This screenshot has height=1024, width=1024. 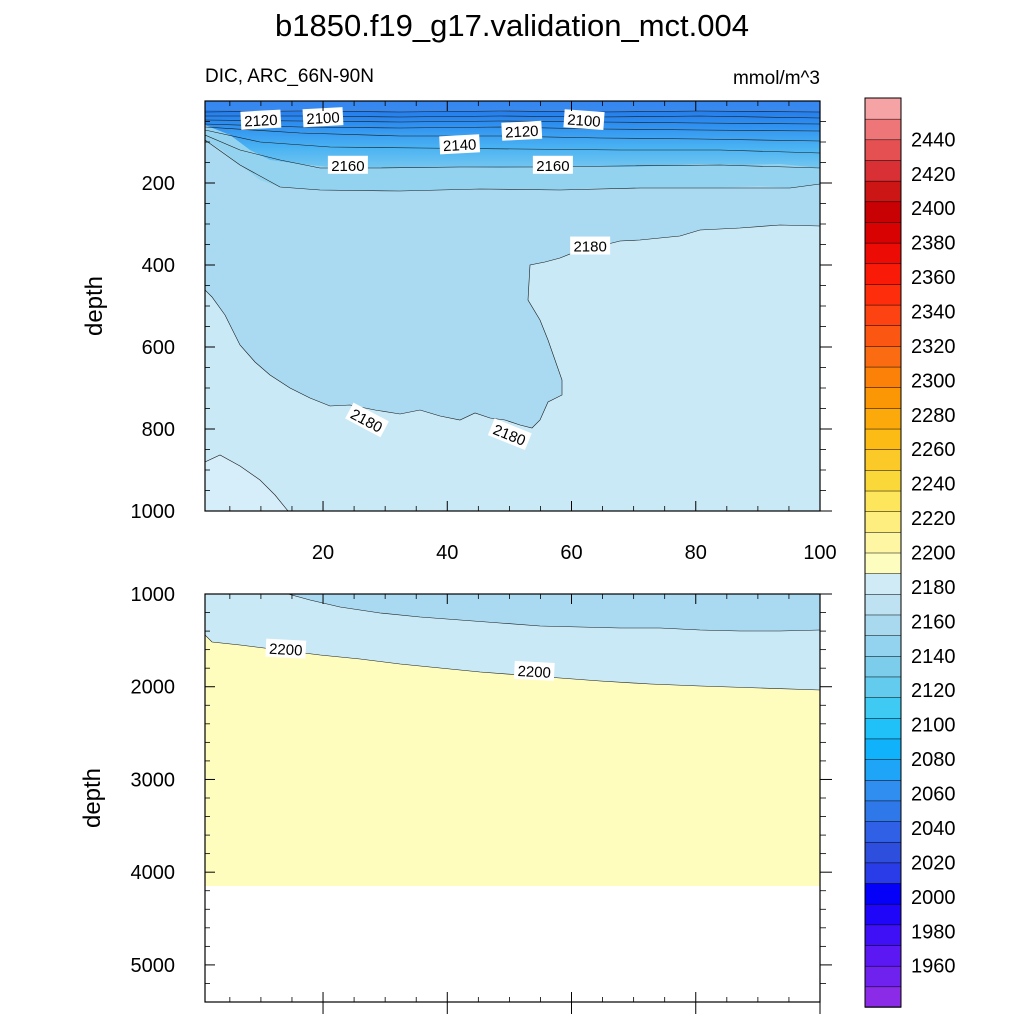 I want to click on contour-label-1-0: 2200, so click(x=286, y=648).